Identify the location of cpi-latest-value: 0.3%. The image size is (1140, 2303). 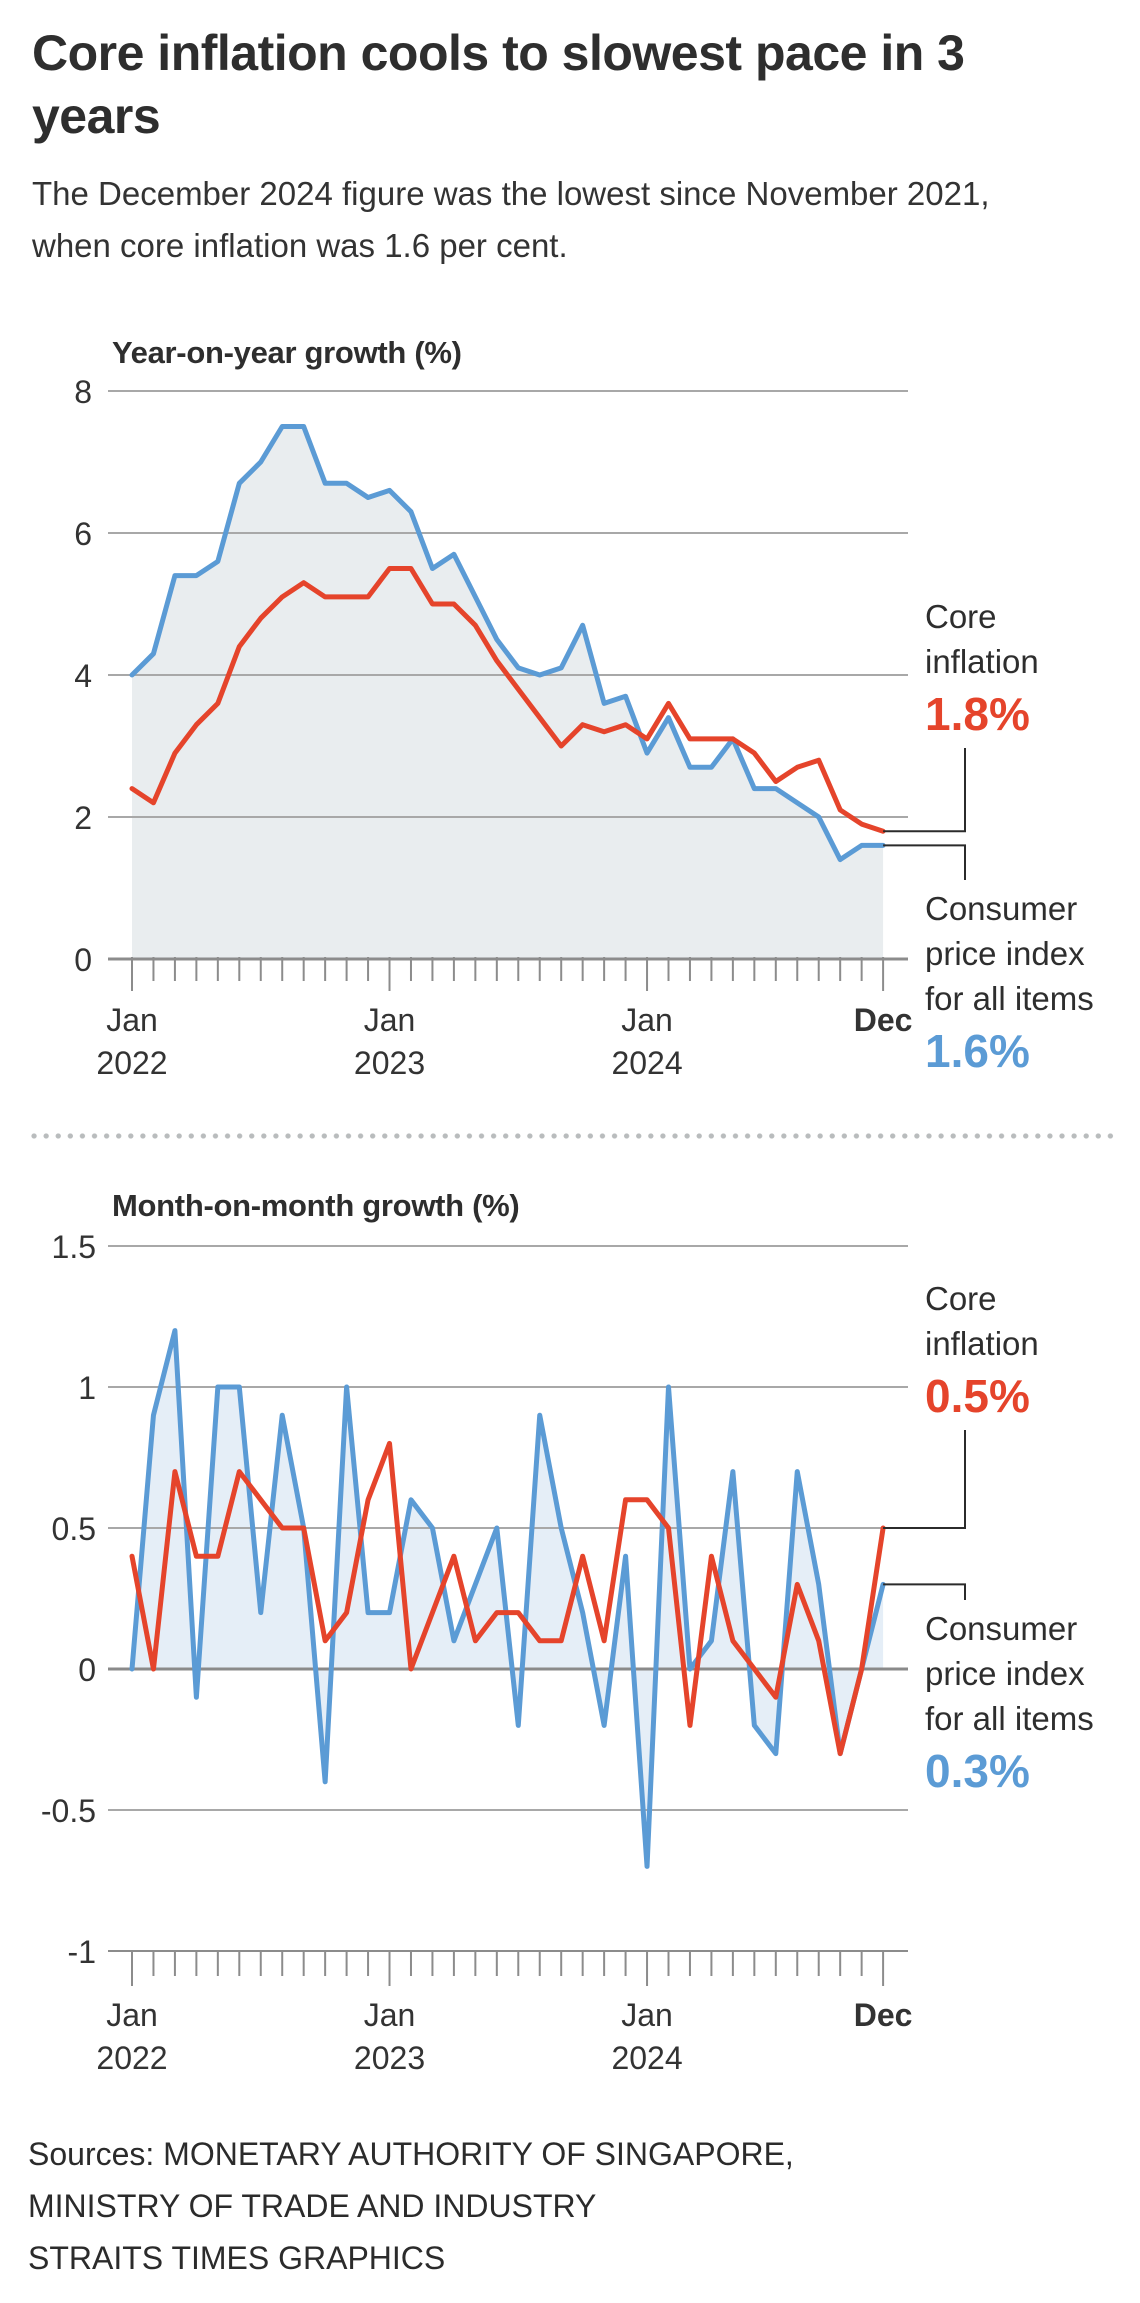
(977, 1771).